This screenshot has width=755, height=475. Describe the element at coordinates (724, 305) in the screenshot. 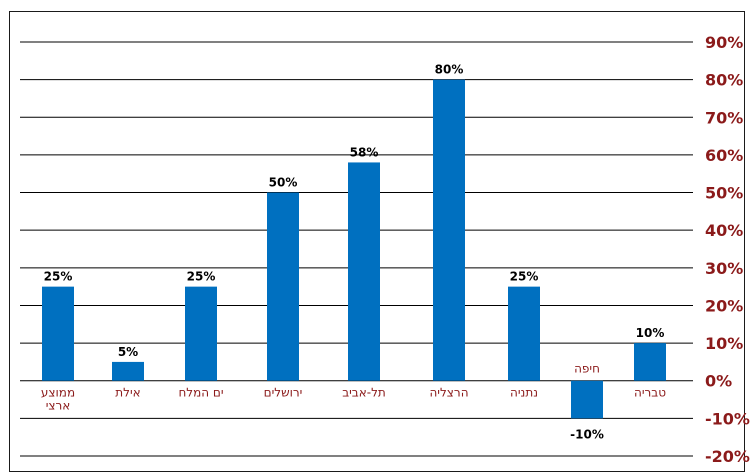

I see `y-tick-label: 20%` at that location.